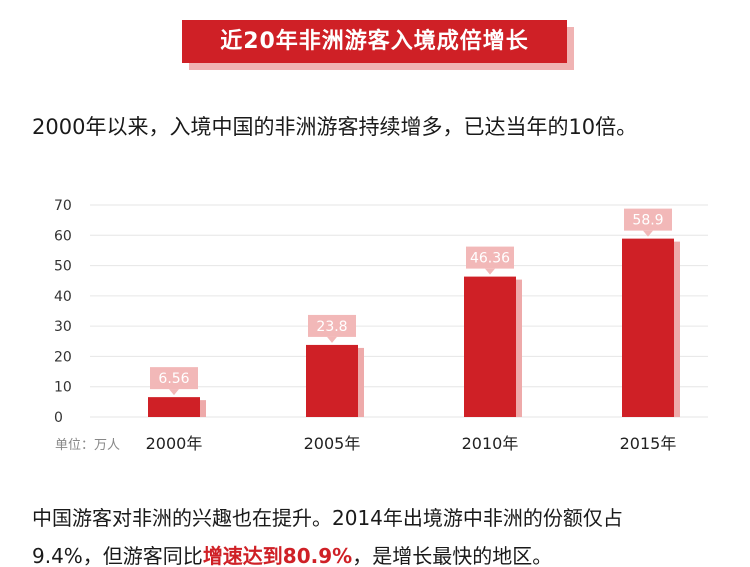  I want to click on title-banner: 近20年非洲游客入境成倍增长, so click(378, 45).